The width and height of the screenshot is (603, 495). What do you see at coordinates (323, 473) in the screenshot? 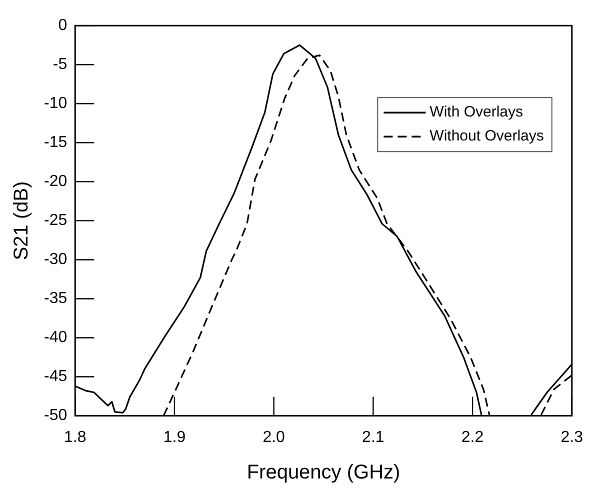
I see `x-axis-title: Frequency (GHz)` at bounding box center [323, 473].